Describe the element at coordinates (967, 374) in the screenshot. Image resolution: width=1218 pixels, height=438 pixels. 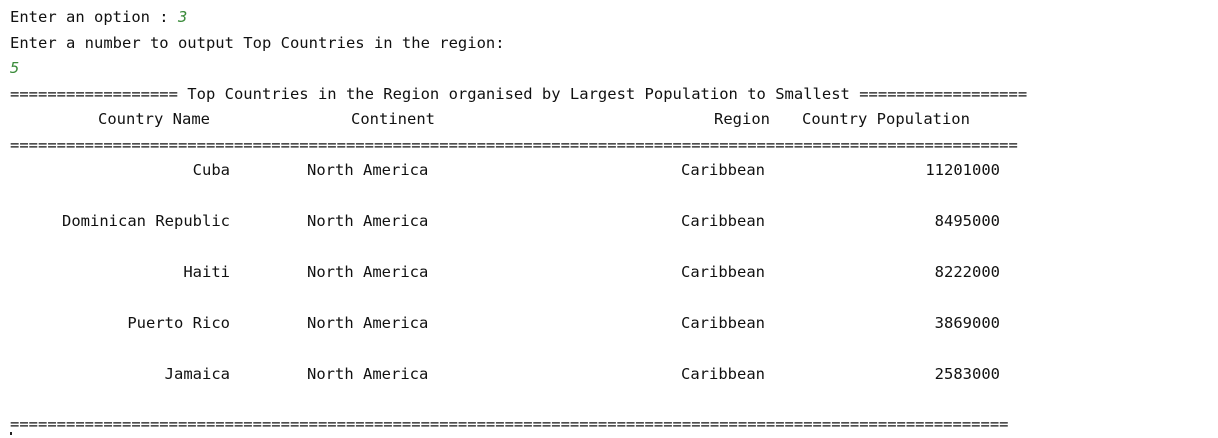
I see `row-5-population: 2583000` at that location.